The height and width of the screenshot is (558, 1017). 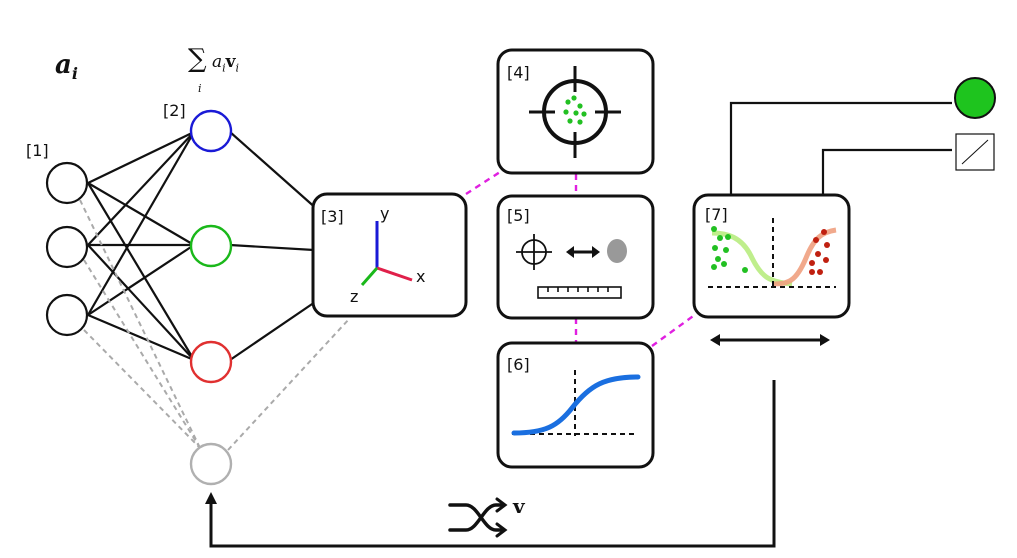 What do you see at coordinates (840, 148) in the screenshot?
I see `output-connectors` at bounding box center [840, 148].